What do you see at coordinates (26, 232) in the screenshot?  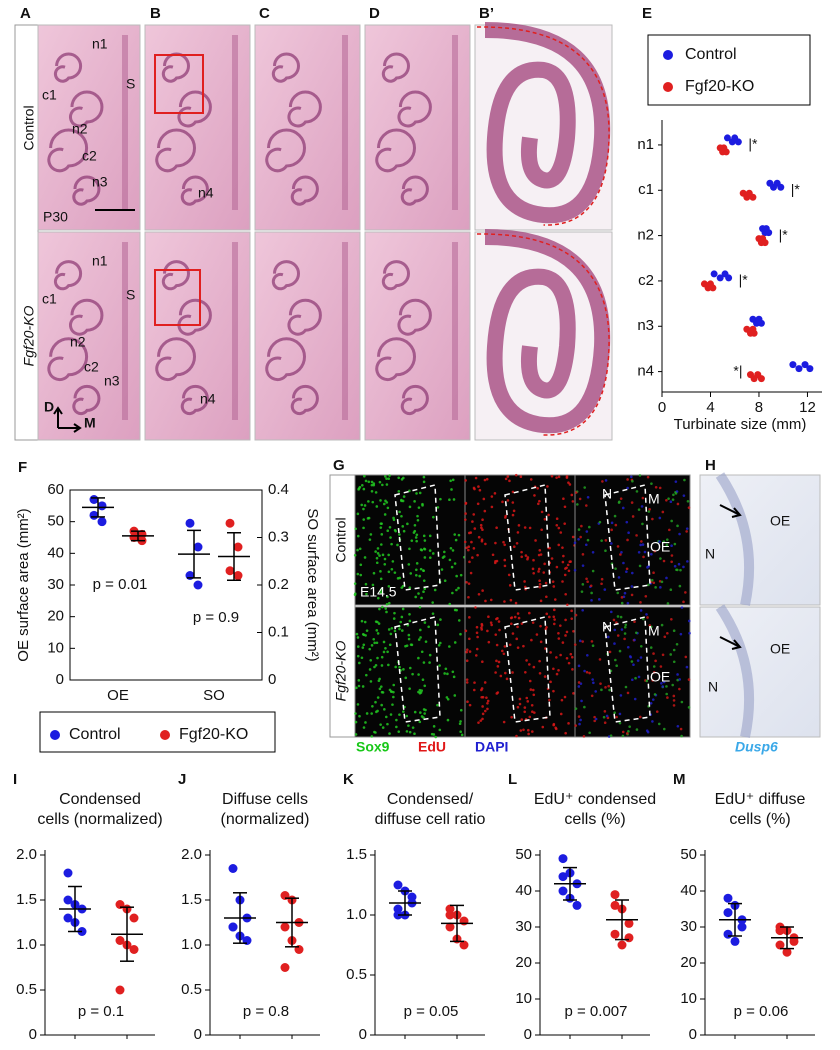 I see `row-strip` at bounding box center [26, 232].